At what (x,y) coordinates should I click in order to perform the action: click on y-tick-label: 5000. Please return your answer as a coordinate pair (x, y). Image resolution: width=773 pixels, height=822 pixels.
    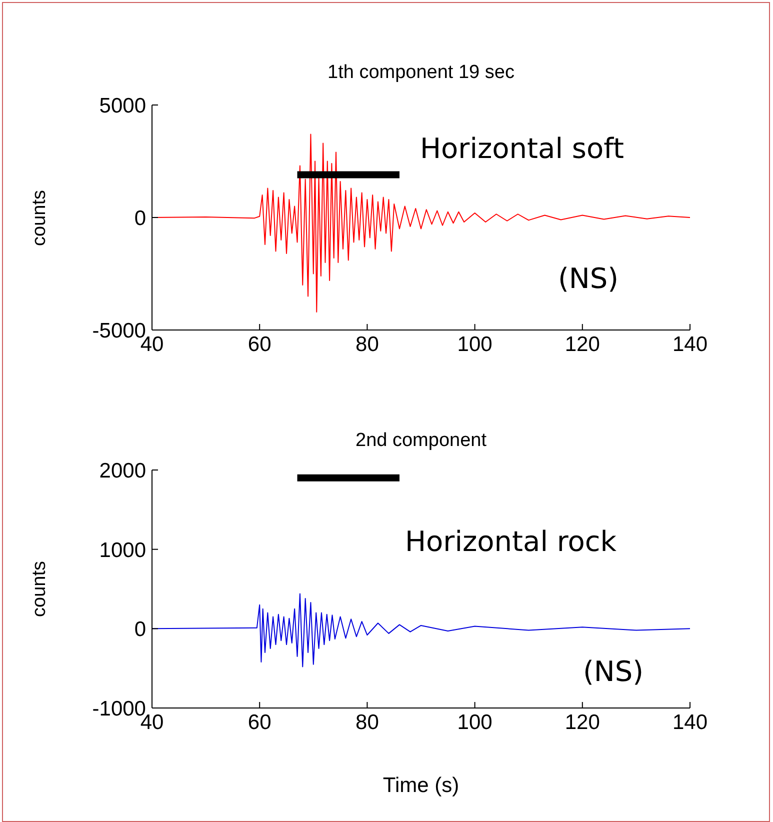
    Looking at the image, I should click on (122, 106).